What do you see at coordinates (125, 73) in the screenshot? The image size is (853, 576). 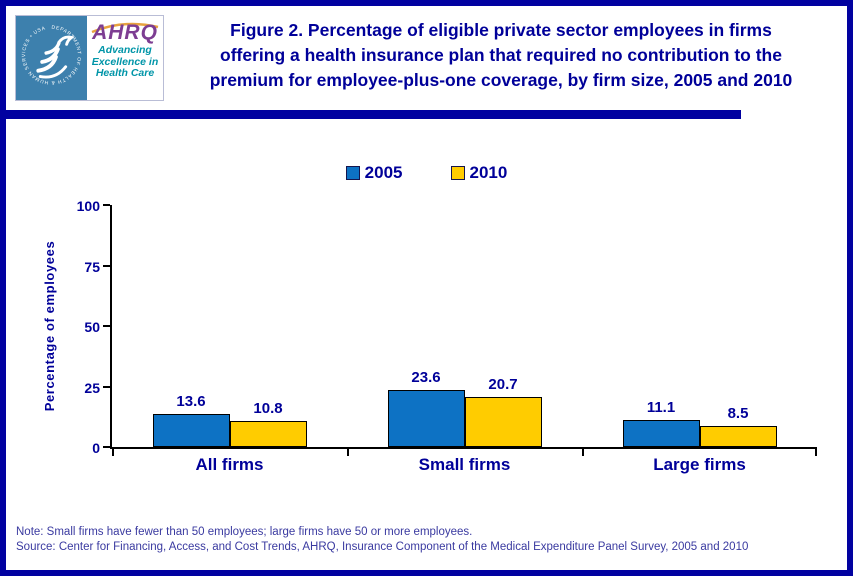 I see `tagline-line: Health Care` at bounding box center [125, 73].